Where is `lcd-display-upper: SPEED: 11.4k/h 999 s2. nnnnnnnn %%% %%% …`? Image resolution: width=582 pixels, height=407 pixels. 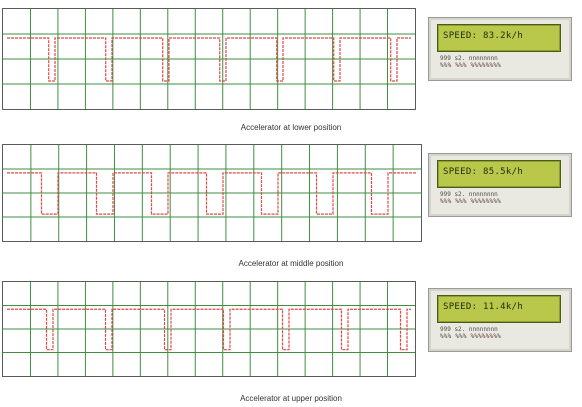 lcd-display-upper: SPEED: 11.4k/h 999 s2. nnnnnnnn %%% %%% … is located at coordinates (500, 320).